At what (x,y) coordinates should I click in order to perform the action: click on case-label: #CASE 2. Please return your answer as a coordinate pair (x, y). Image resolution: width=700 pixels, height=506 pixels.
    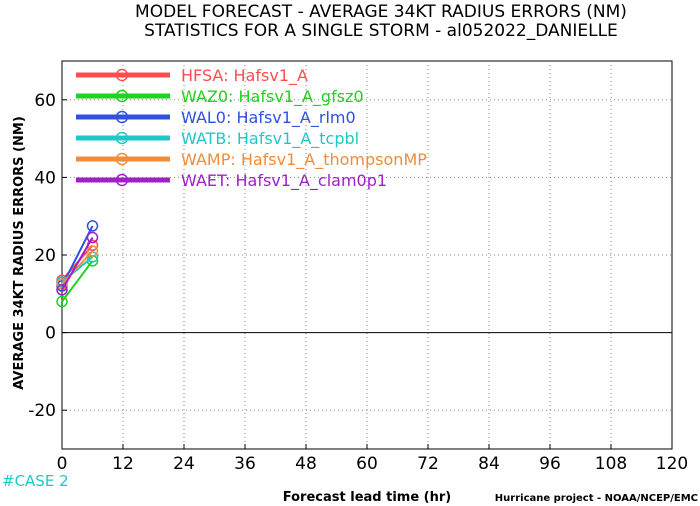
    Looking at the image, I should click on (35, 481).